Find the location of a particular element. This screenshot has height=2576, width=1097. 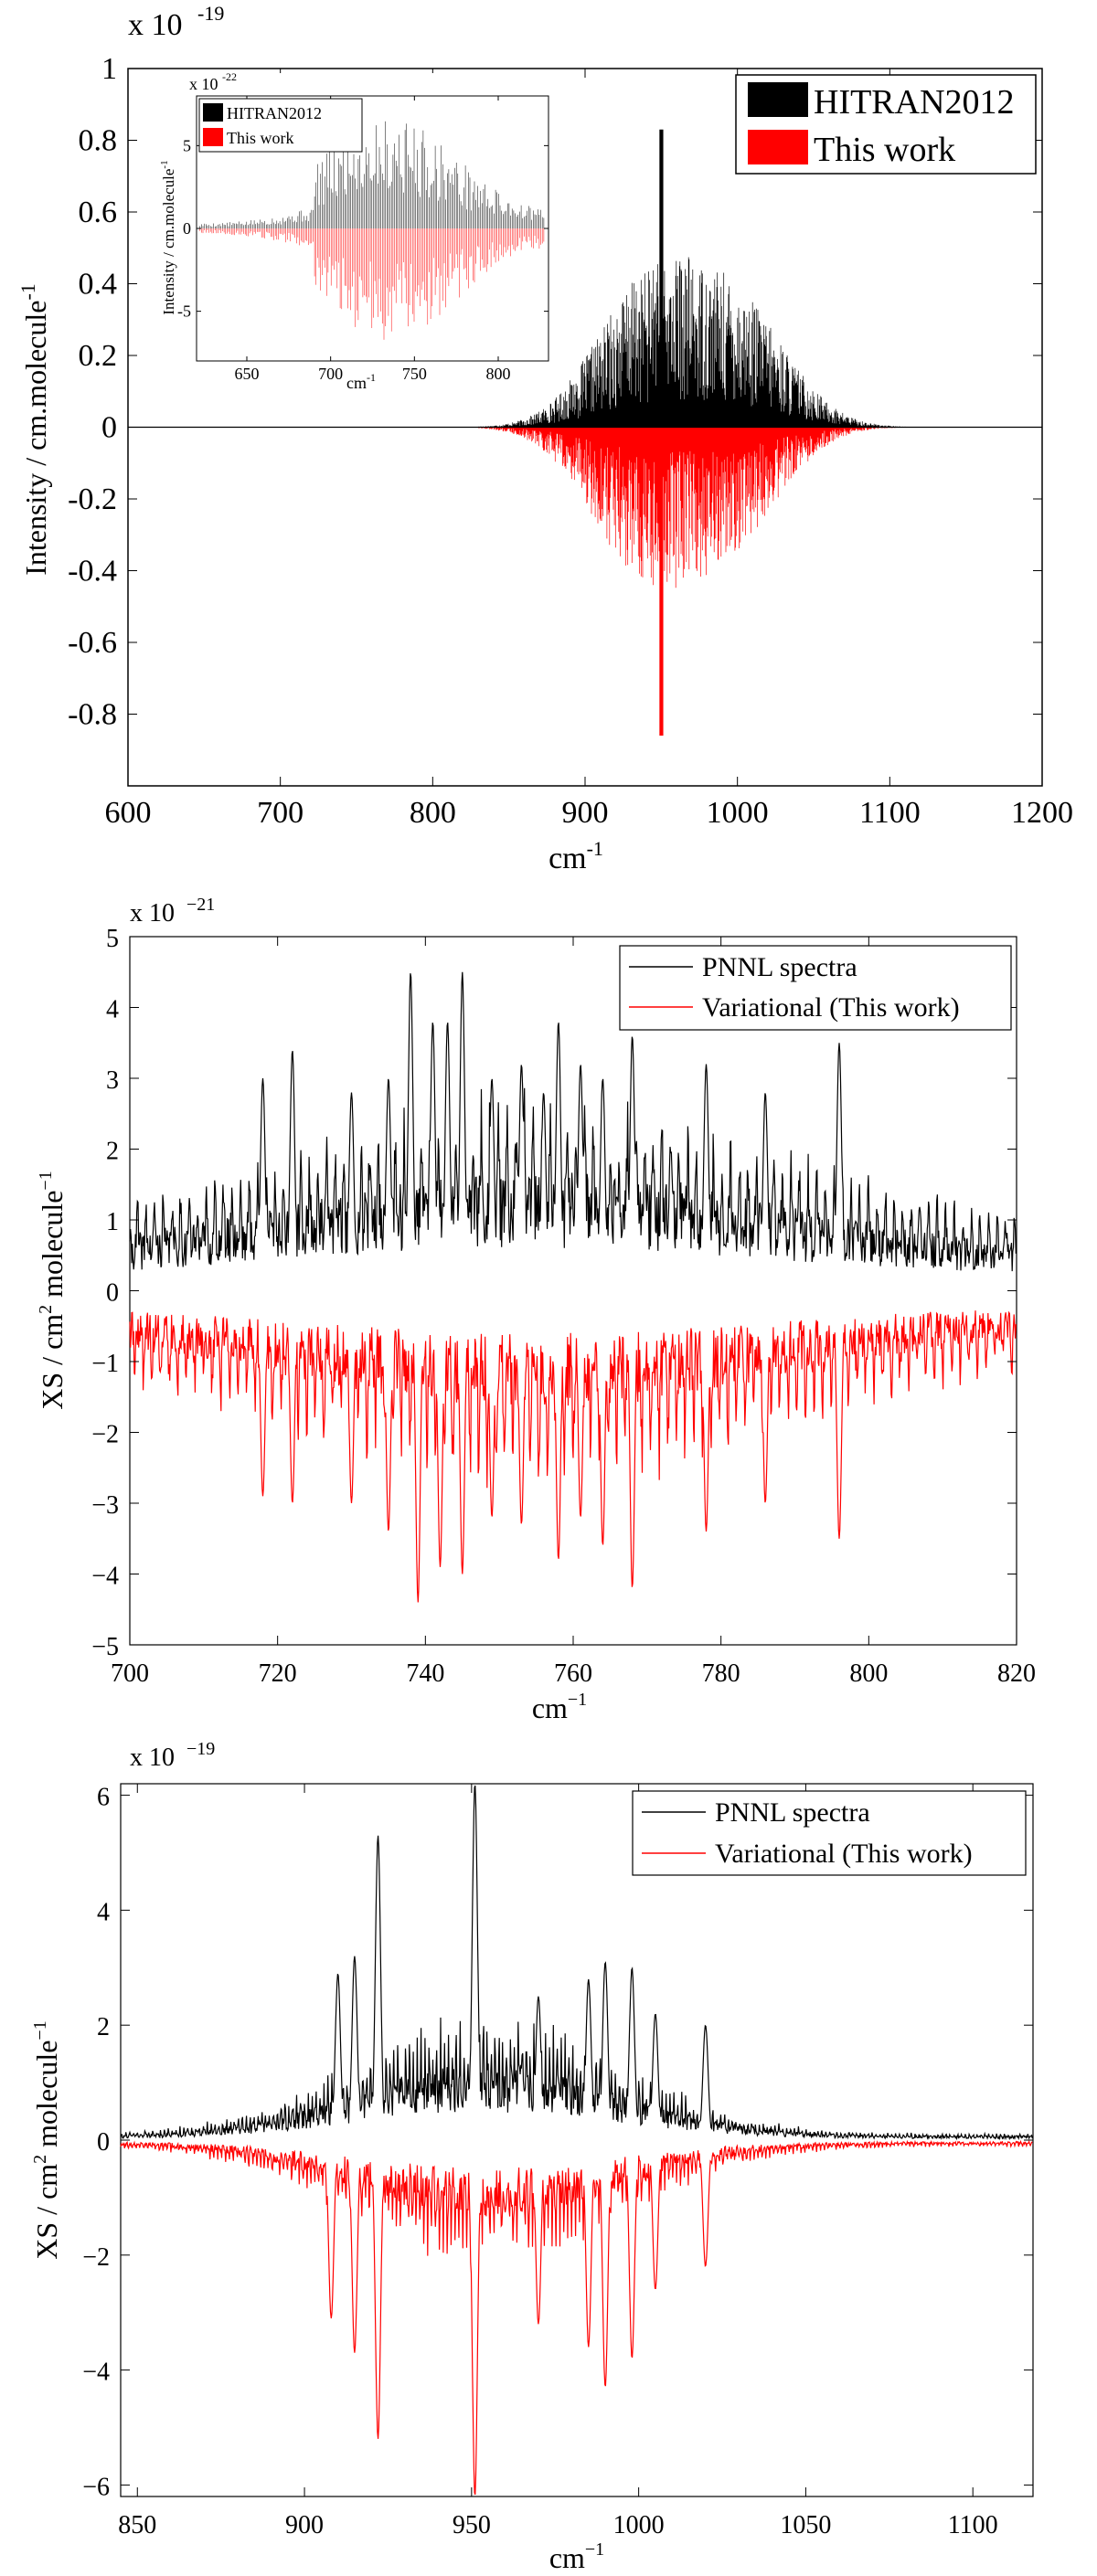

inset-ticks-group: 650 700 750 800 5 0 -5 is located at coordinates (363, 239).